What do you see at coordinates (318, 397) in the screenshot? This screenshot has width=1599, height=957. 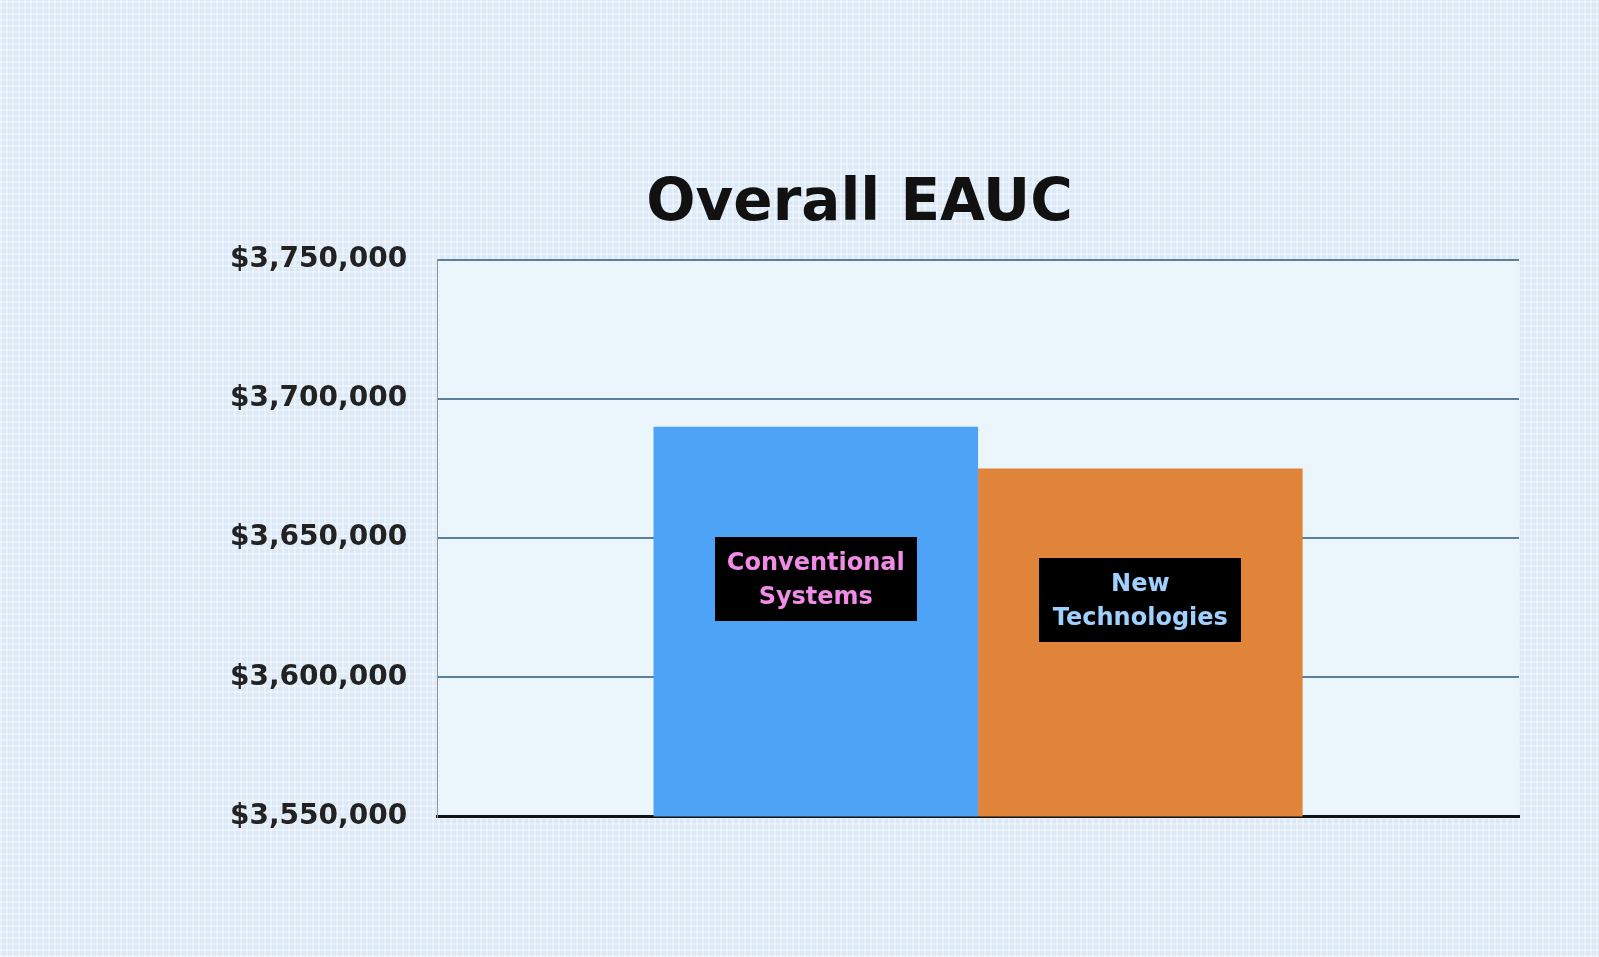 I see `y-tick-label: $3,700,000` at bounding box center [318, 397].